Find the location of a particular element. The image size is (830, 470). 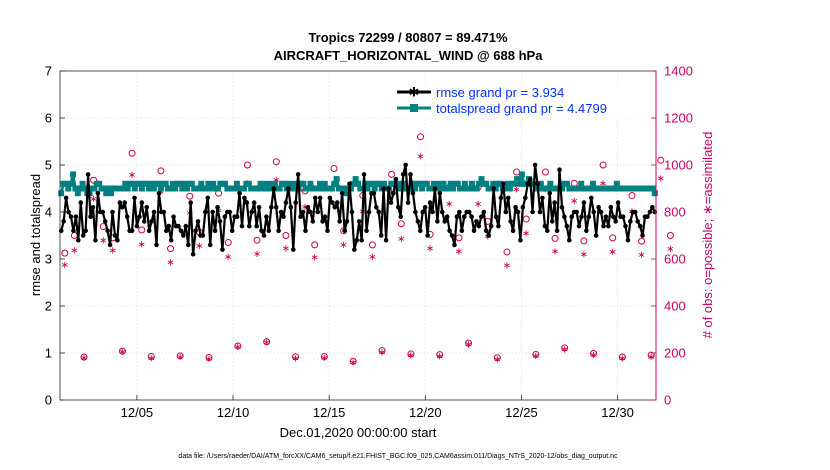

left-tick-label: 2 is located at coordinates (48, 306).